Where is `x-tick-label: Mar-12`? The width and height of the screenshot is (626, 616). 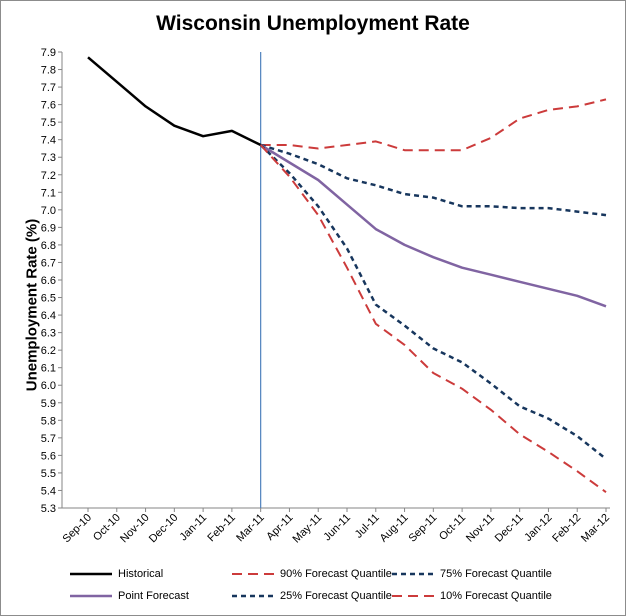 x-tick-label: Mar-12 is located at coordinates (595, 528).